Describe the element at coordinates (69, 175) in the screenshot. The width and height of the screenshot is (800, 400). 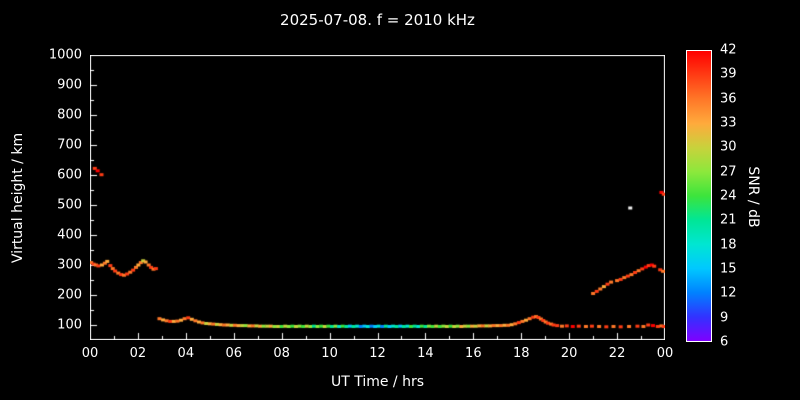
I see `y-tick-label: 600` at that location.